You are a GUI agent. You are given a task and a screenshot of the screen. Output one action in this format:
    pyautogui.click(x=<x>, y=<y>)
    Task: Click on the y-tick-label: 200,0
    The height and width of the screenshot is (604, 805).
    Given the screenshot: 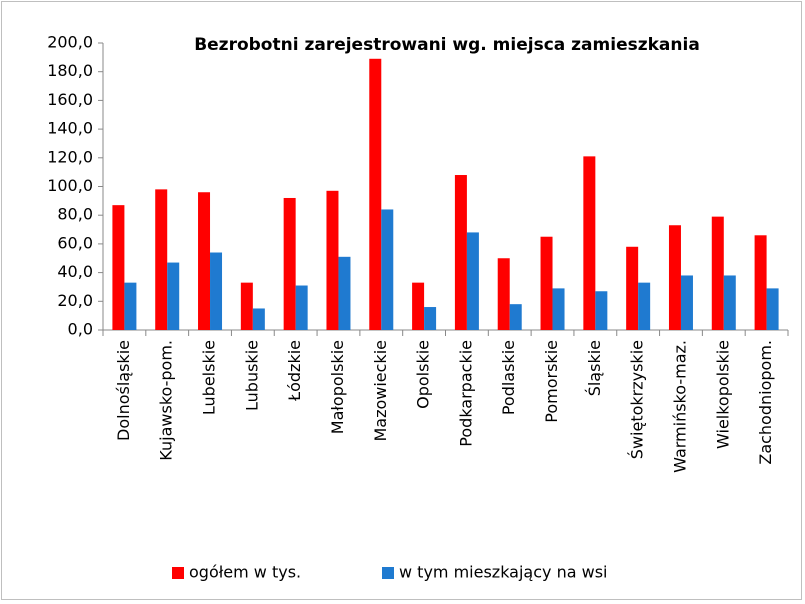 What is the action you would take?
    pyautogui.click(x=70, y=42)
    